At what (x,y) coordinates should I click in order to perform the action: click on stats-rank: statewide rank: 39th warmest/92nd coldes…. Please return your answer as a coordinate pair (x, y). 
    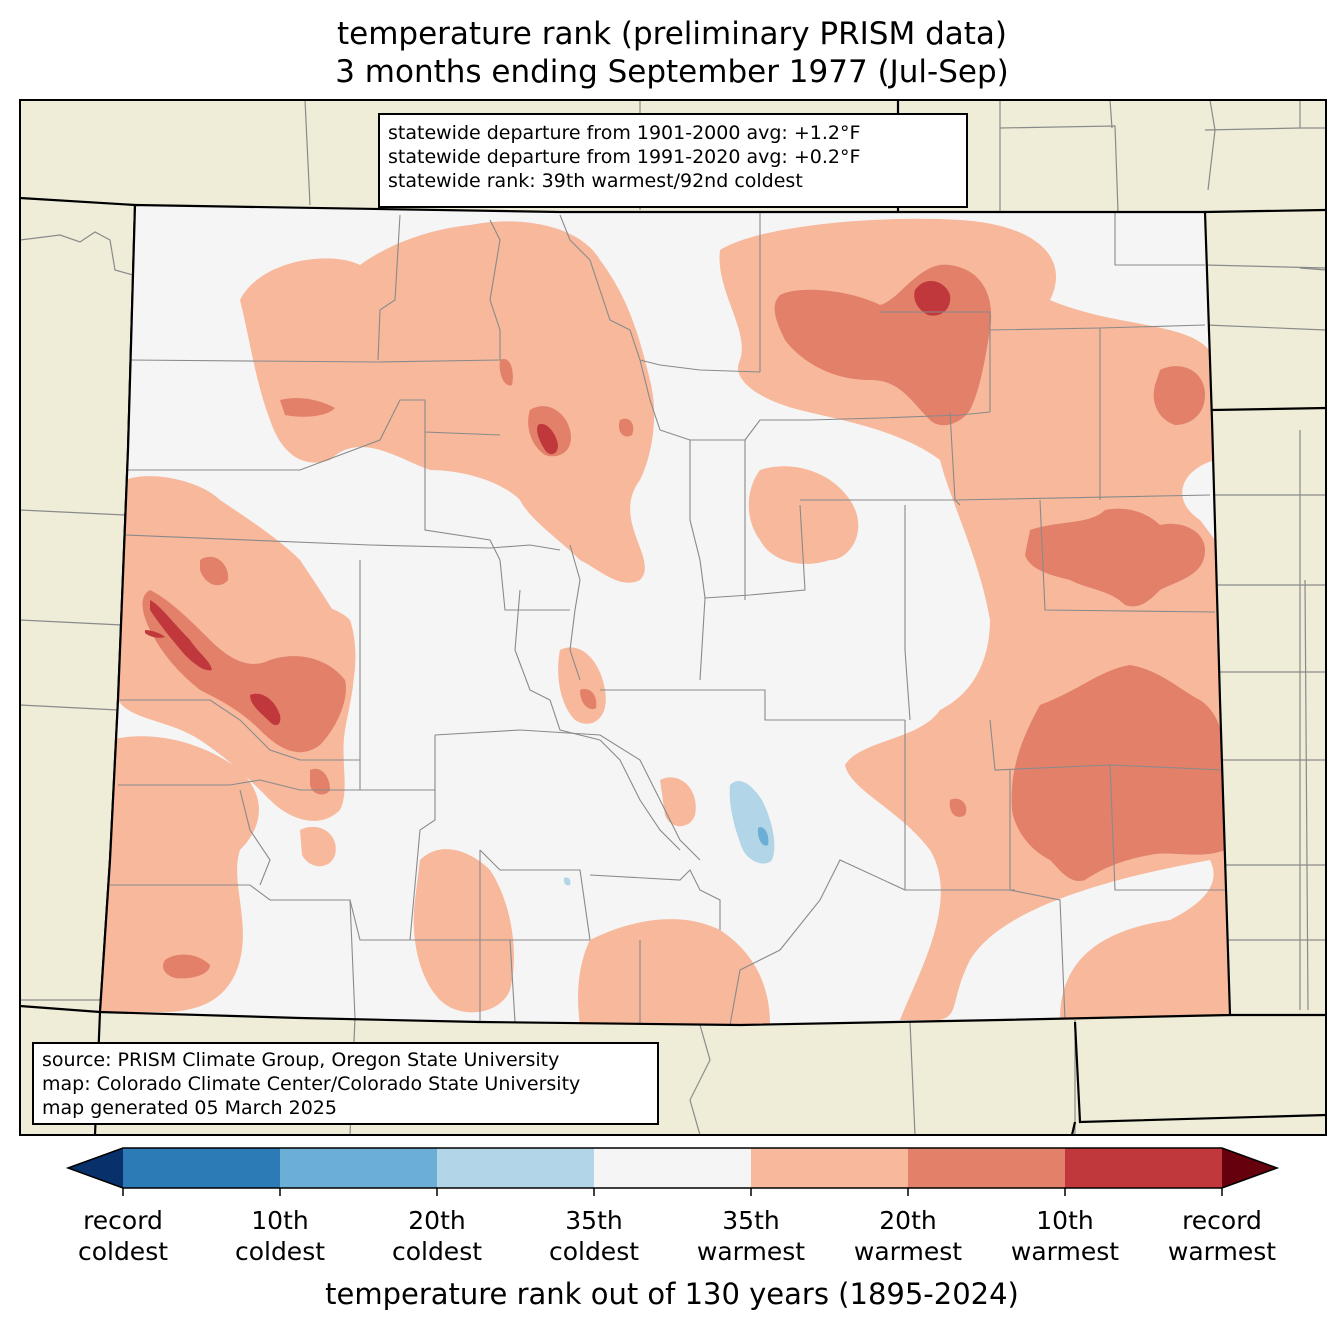
    Looking at the image, I should click on (595, 181).